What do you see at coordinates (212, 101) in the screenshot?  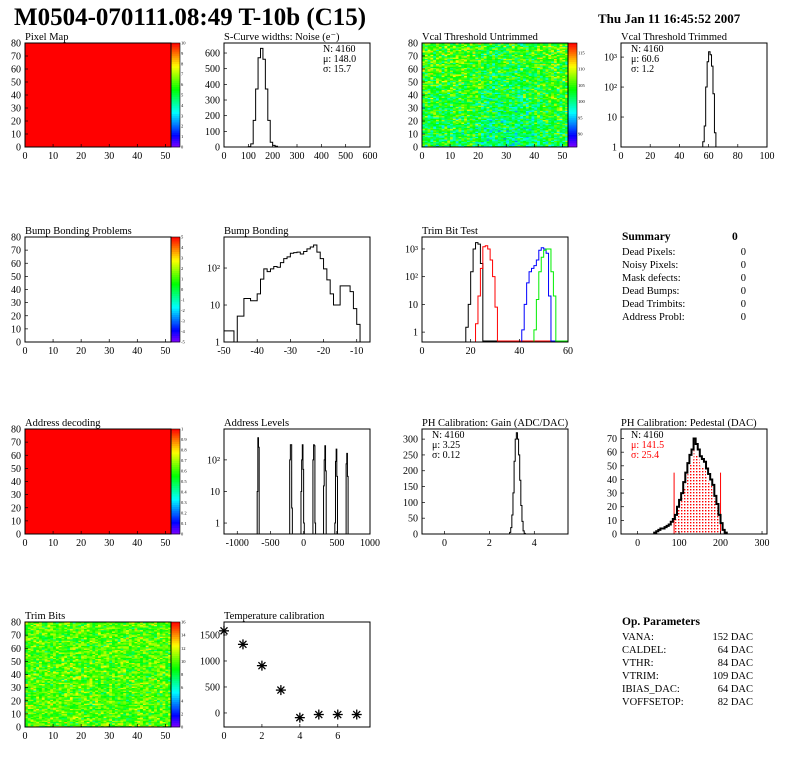 I see `y-tick-label: 300` at bounding box center [212, 101].